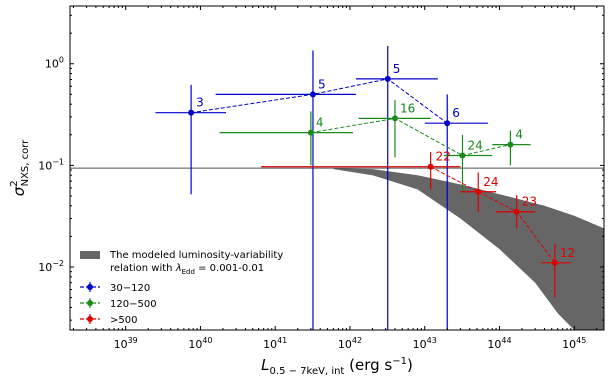 This screenshot has height=377, width=608. I want to click on tick-exponent: 39, so click(133, 340).